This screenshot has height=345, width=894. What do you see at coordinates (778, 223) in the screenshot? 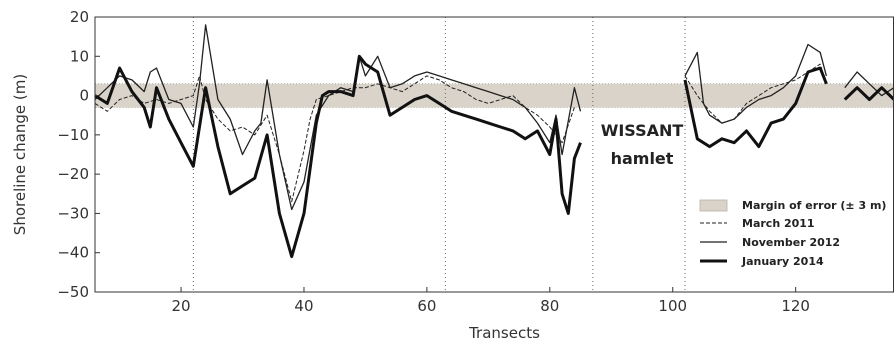
I see `legend-label-march-2011: March 2011` at bounding box center [778, 223].